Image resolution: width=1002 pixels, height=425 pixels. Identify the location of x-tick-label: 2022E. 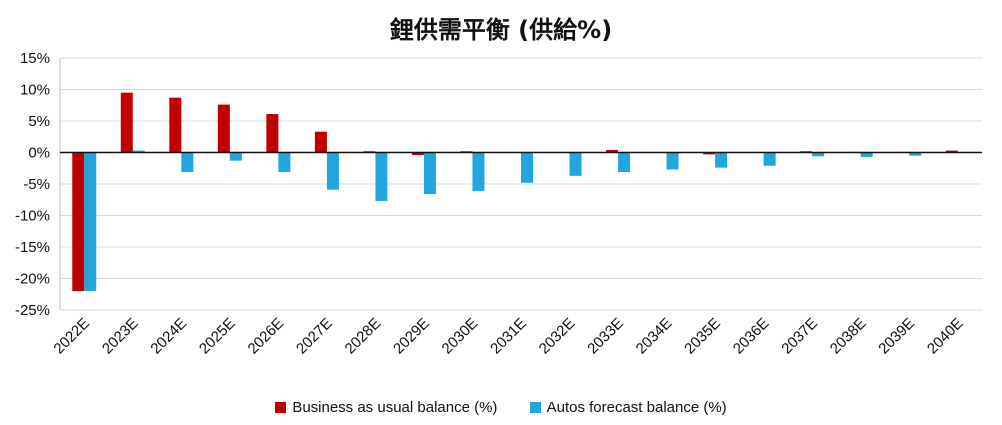
(71, 336).